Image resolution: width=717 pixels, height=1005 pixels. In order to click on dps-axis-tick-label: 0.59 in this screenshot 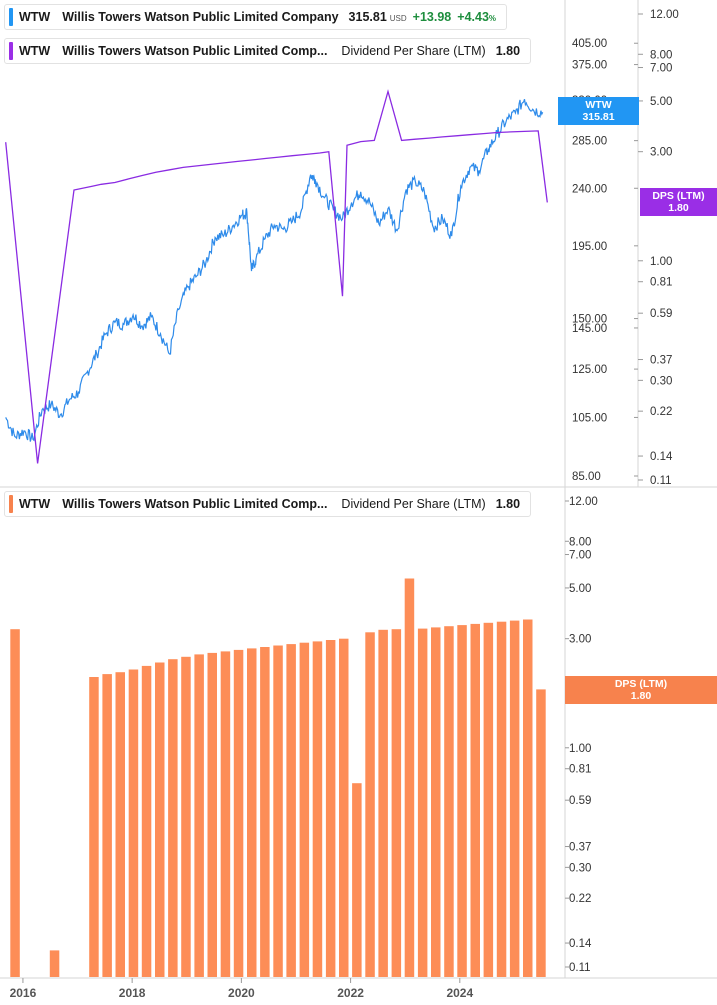, I will do `click(661, 314)`.